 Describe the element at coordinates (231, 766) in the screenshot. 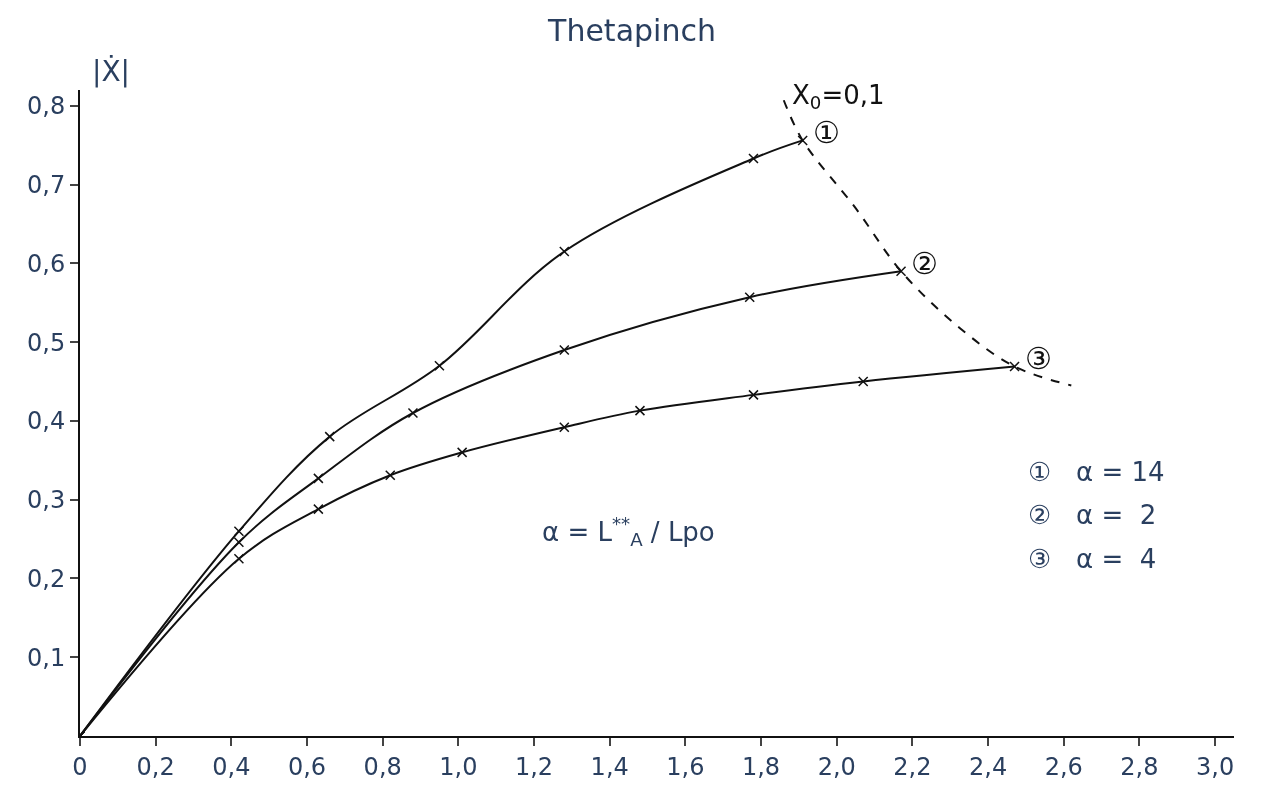

I see `x-tick-label: 0,4` at that location.